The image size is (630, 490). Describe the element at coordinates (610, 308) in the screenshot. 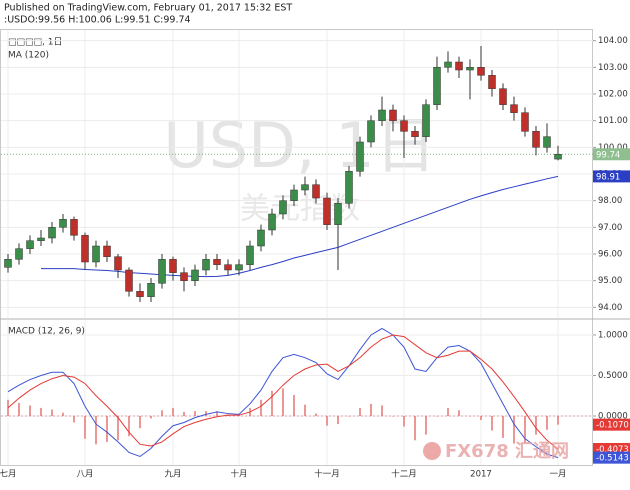

I see `y-tick-label: 94.00` at that location.